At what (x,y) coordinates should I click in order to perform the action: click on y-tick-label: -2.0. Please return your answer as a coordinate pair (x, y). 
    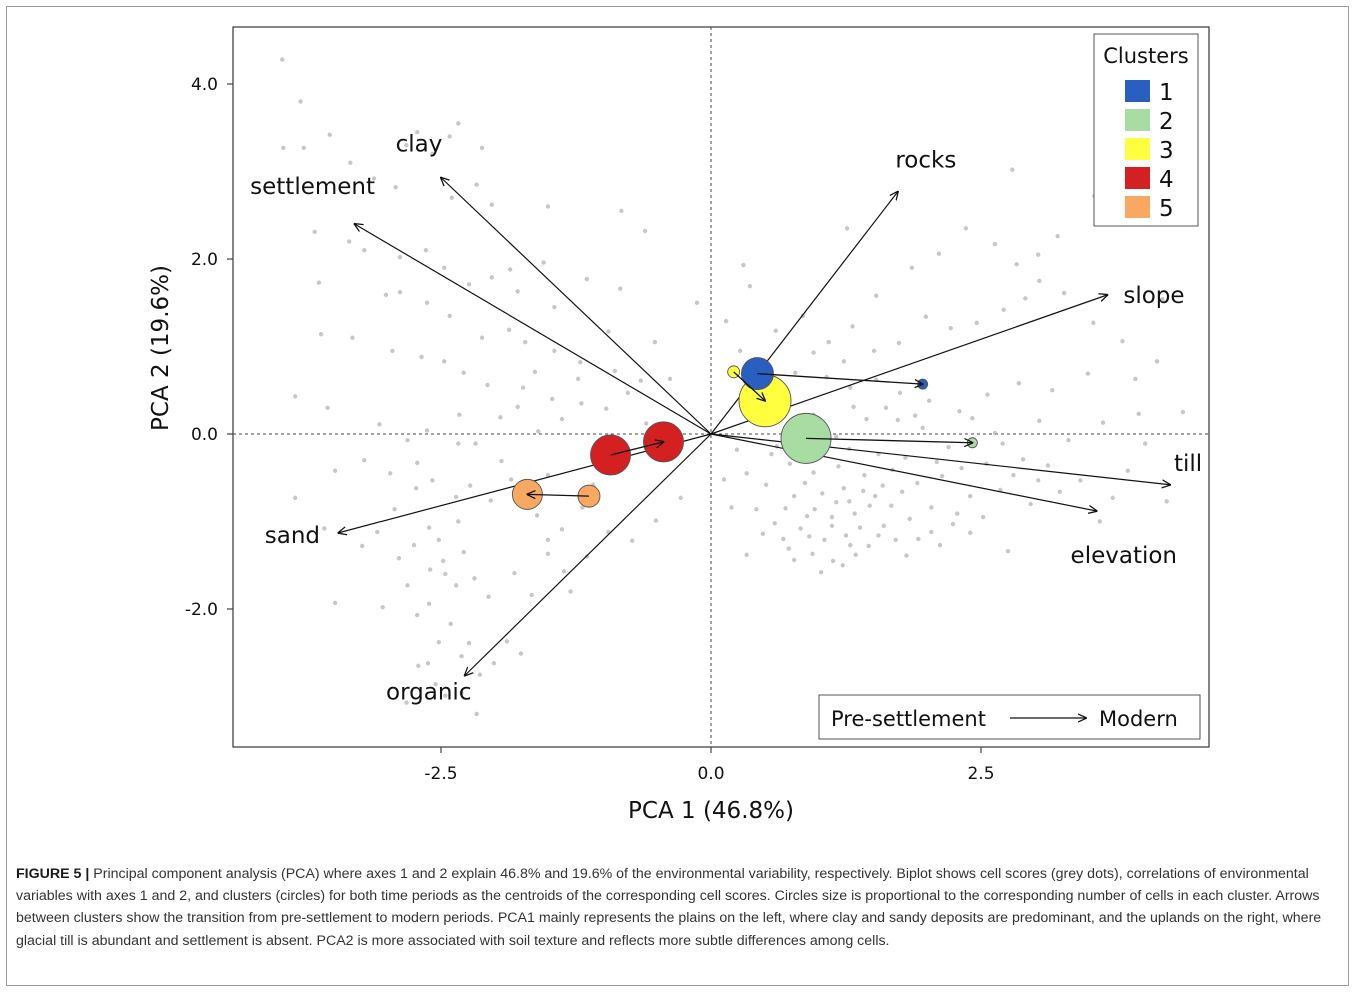
    Looking at the image, I should click on (201, 610).